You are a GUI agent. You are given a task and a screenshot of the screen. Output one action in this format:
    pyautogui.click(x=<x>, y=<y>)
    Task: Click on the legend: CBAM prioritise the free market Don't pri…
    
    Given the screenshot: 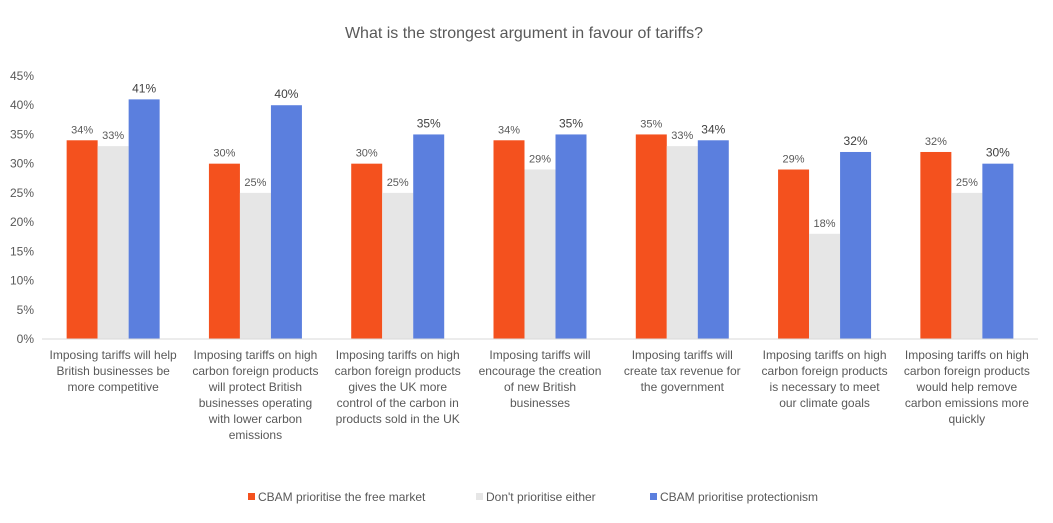 What is the action you would take?
    pyautogui.click(x=533, y=497)
    